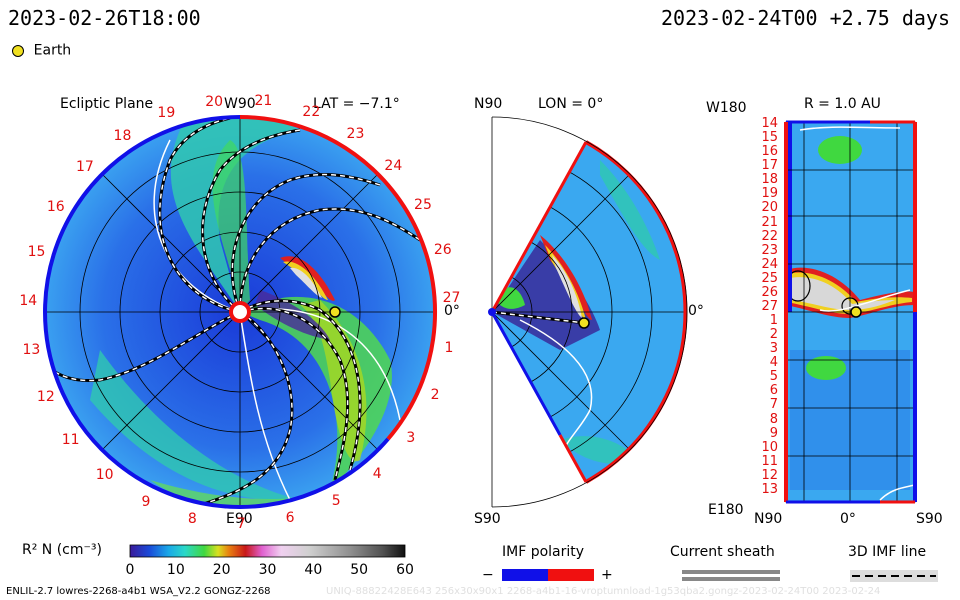 The height and width of the screenshot is (600, 960). I want to click on radial-tick-18: 18, so click(769, 180).